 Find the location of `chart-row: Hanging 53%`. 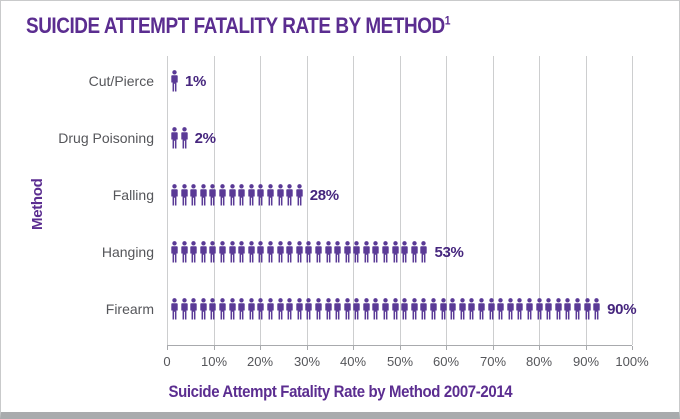

chart-row: Hanging 53% is located at coordinates (347, 252).